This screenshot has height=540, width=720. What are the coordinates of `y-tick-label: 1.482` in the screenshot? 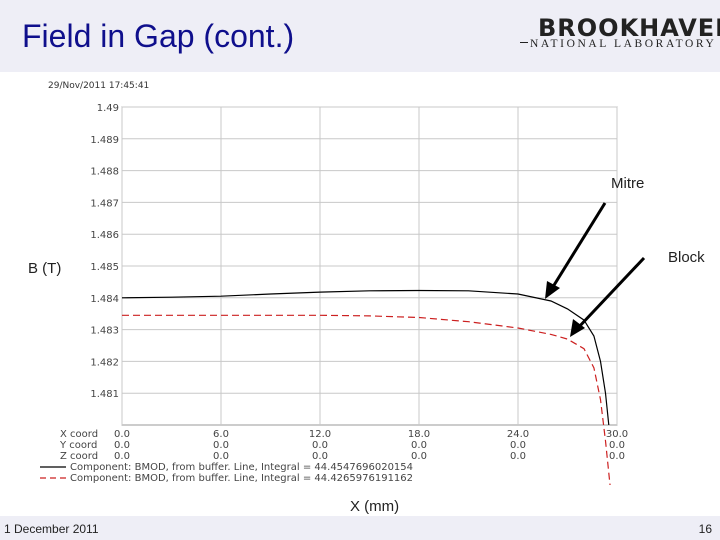 It's located at (104, 362).